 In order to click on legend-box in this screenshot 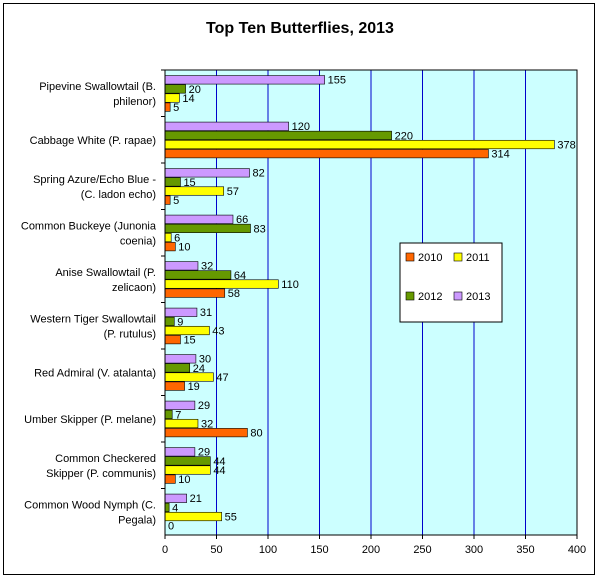, I will do `click(451, 282)`.